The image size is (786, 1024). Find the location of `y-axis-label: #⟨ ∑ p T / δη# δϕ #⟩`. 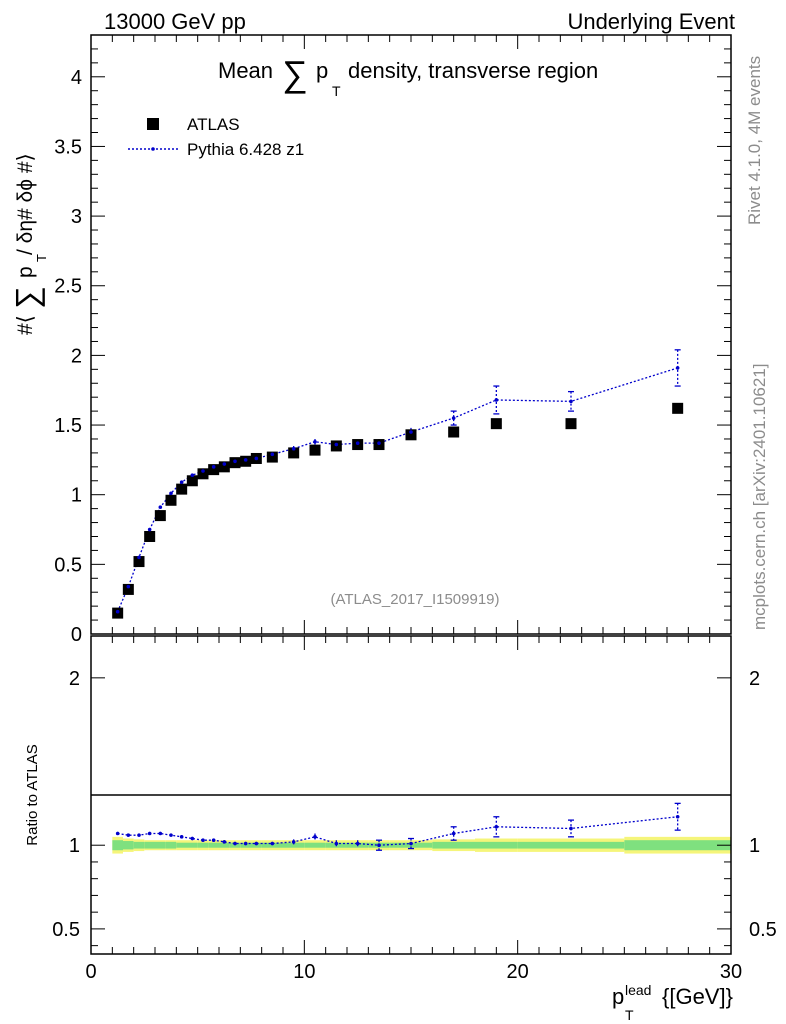

y-axis-label: #⟨ ∑ p T / δη# δϕ #⟩ is located at coordinates (29, 244).